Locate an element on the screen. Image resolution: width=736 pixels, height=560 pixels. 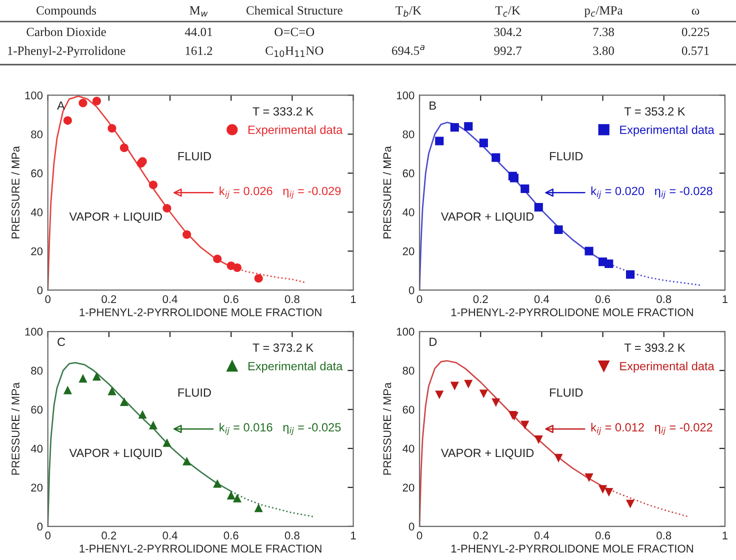
category-label: ω is located at coordinates (696, 11).